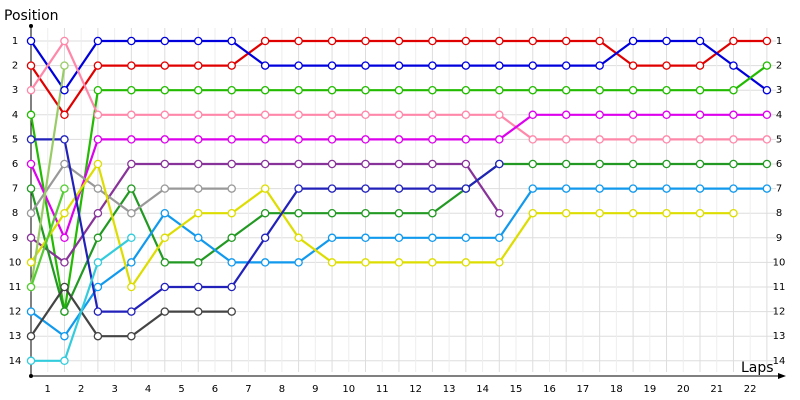 This screenshot has width=800, height=400. I want to click on x-tick-label: 19, so click(649, 389).